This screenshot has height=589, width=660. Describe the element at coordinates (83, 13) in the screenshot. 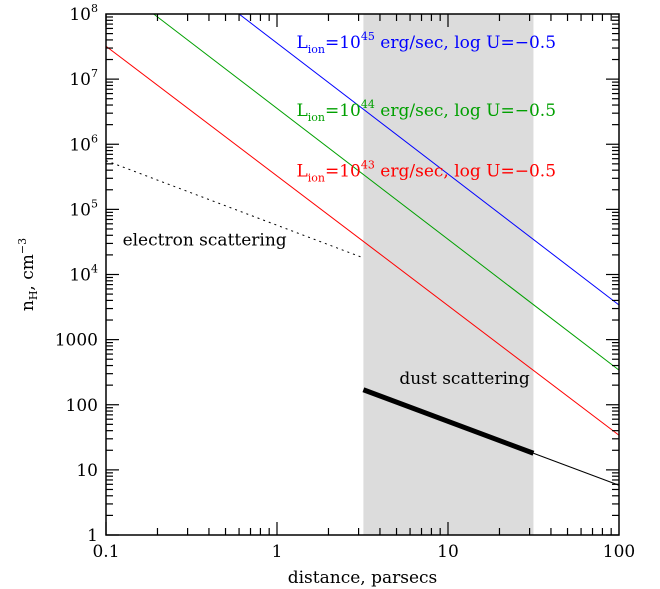

I see `y-tick-label: 10⁸` at that location.